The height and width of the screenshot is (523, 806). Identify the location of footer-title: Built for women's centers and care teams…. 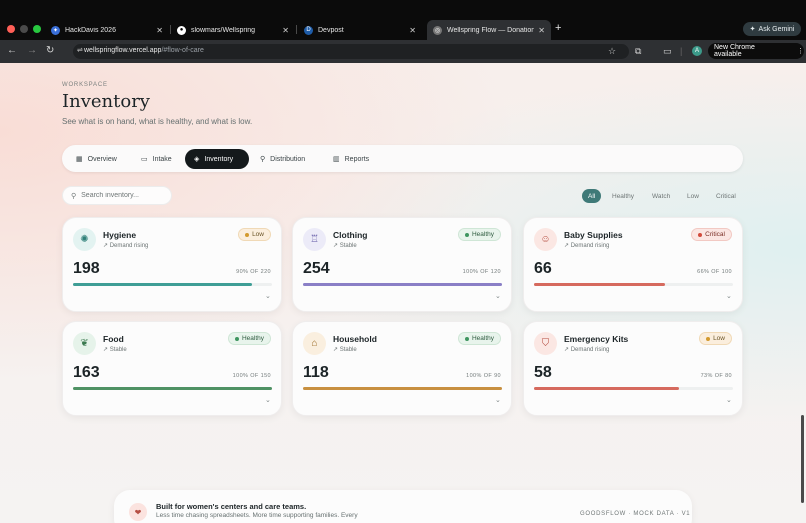
(231, 506).